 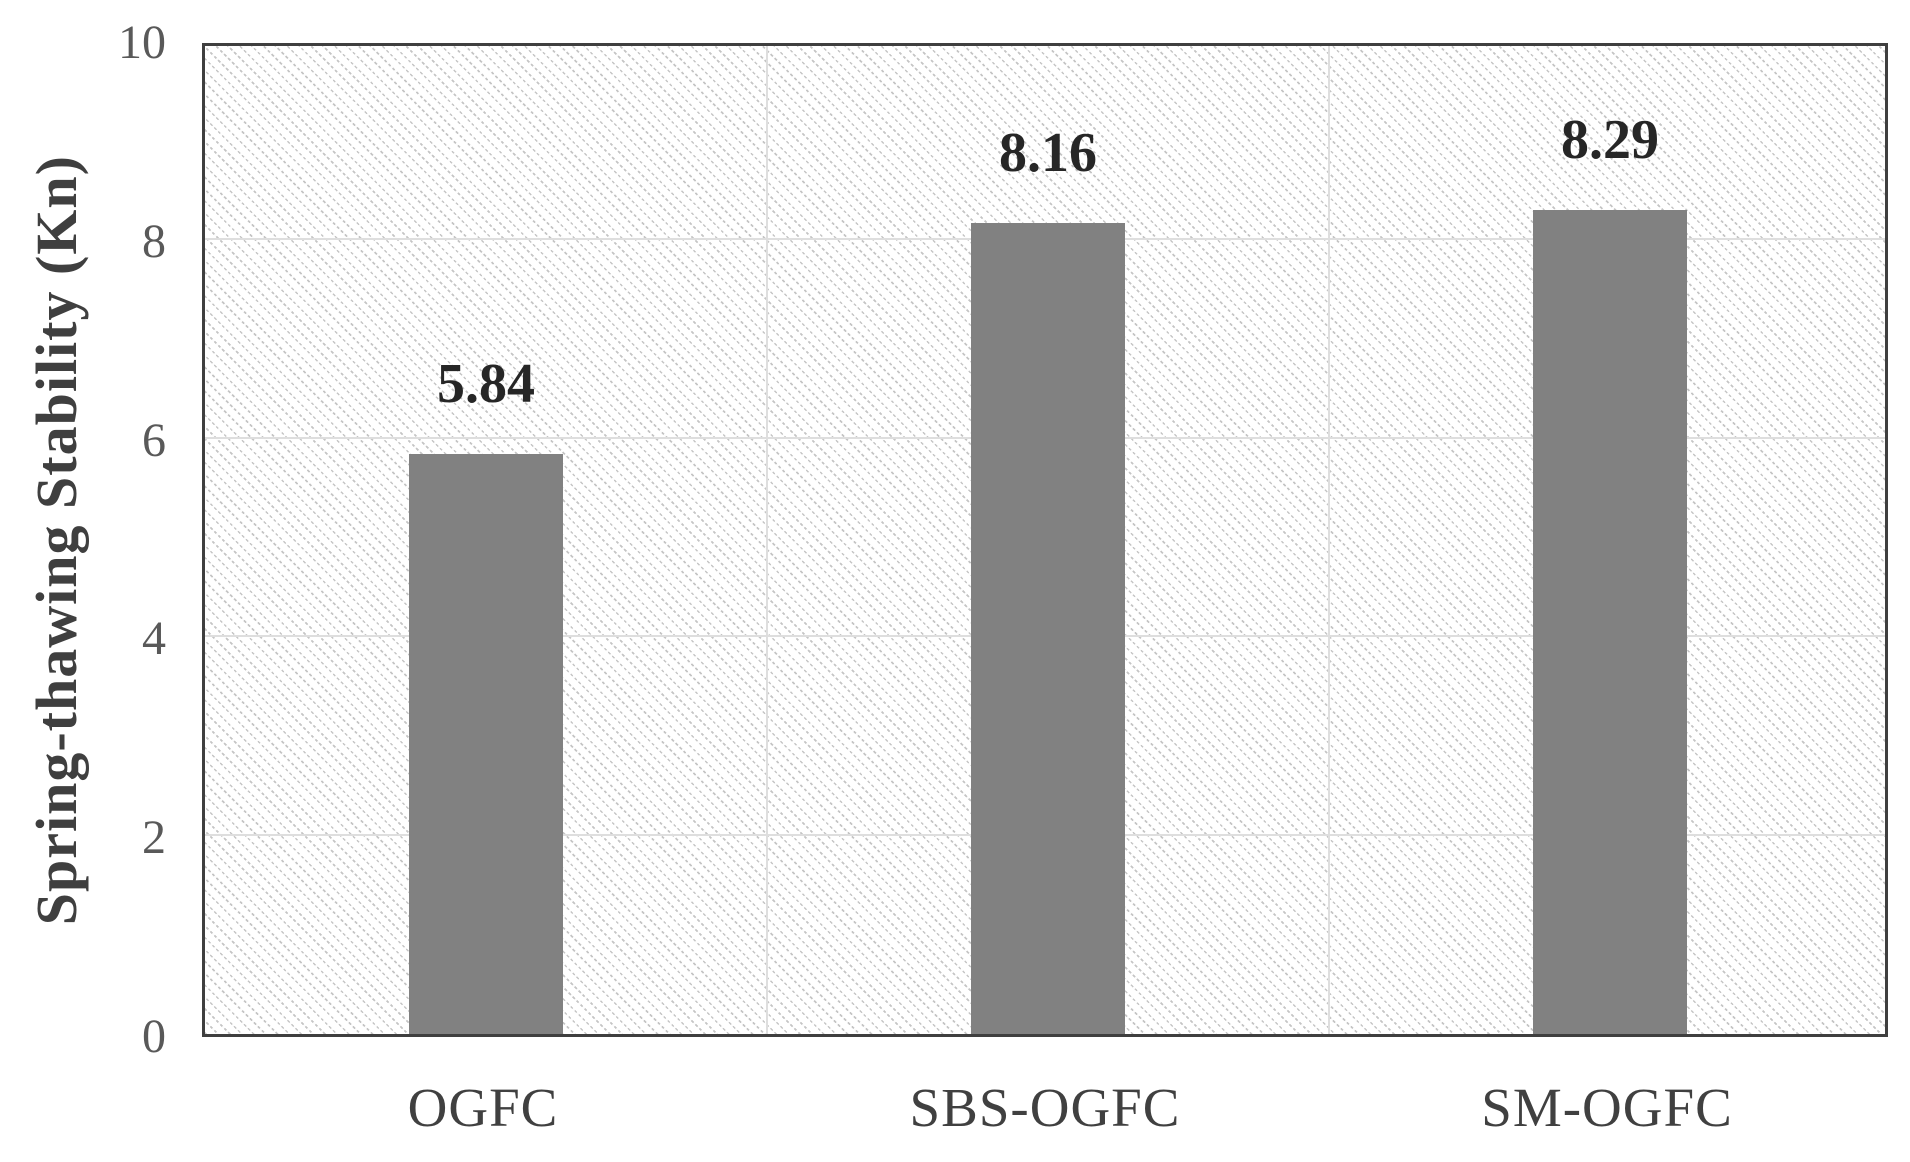 I want to click on bar-value-label: 5.84, so click(x=486, y=383).